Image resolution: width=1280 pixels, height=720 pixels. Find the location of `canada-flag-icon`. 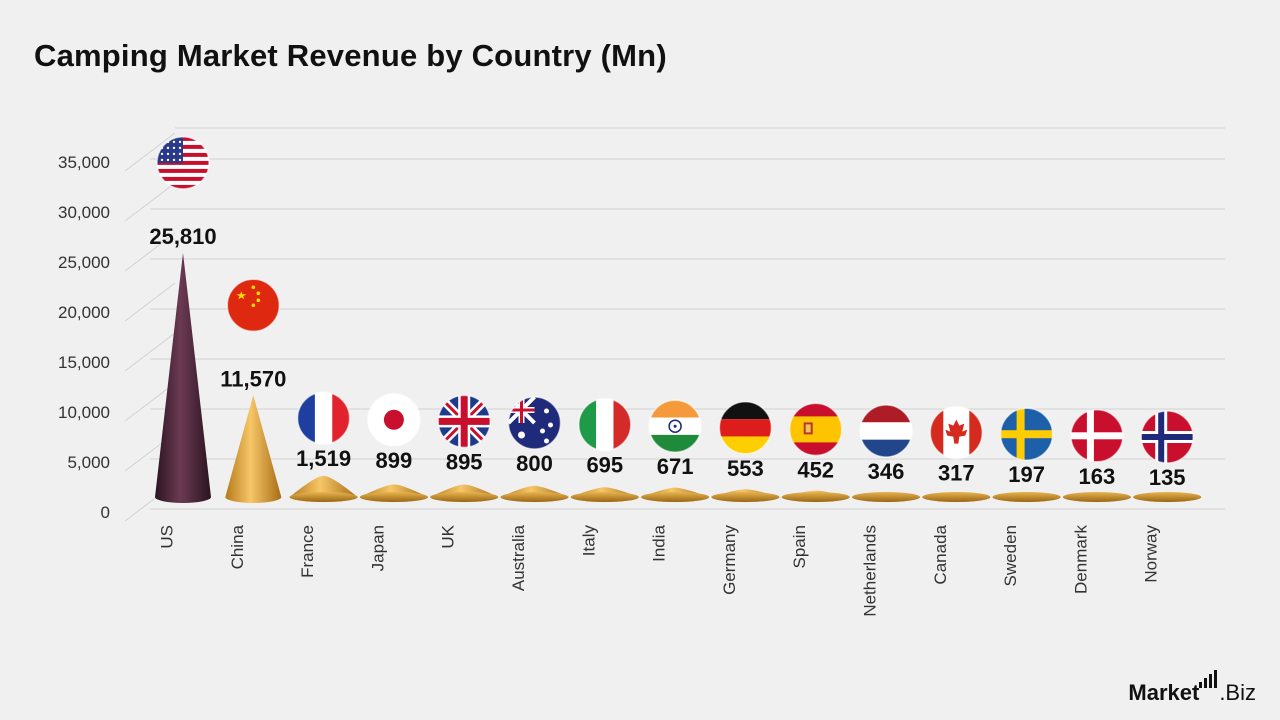

canada-flag-icon is located at coordinates (956, 432).